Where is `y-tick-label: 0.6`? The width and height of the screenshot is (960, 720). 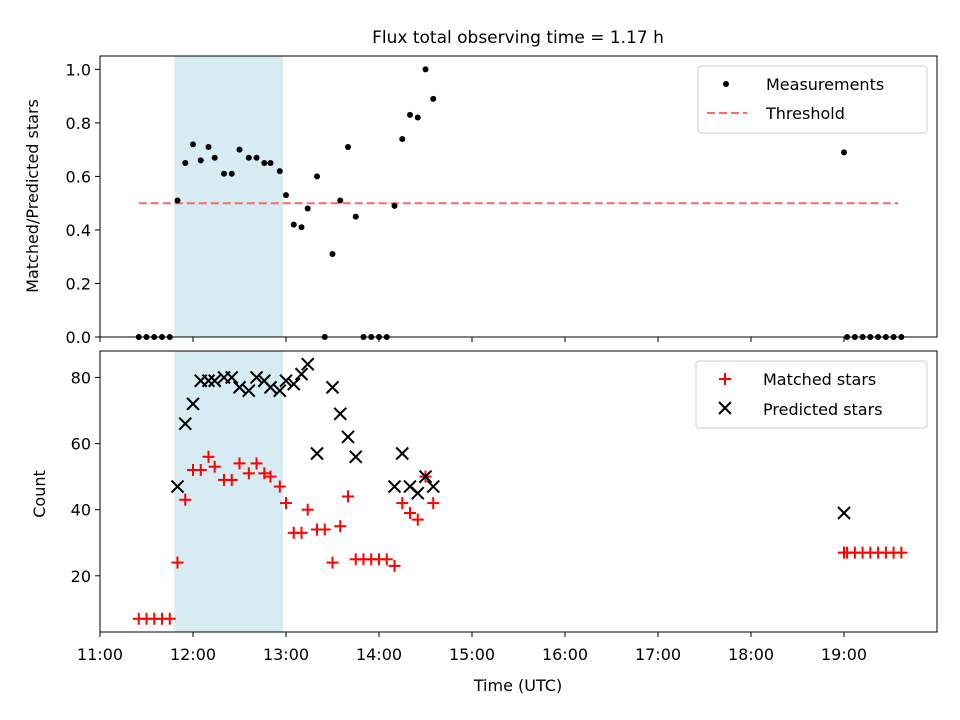 y-tick-label: 0.6 is located at coordinates (78, 176).